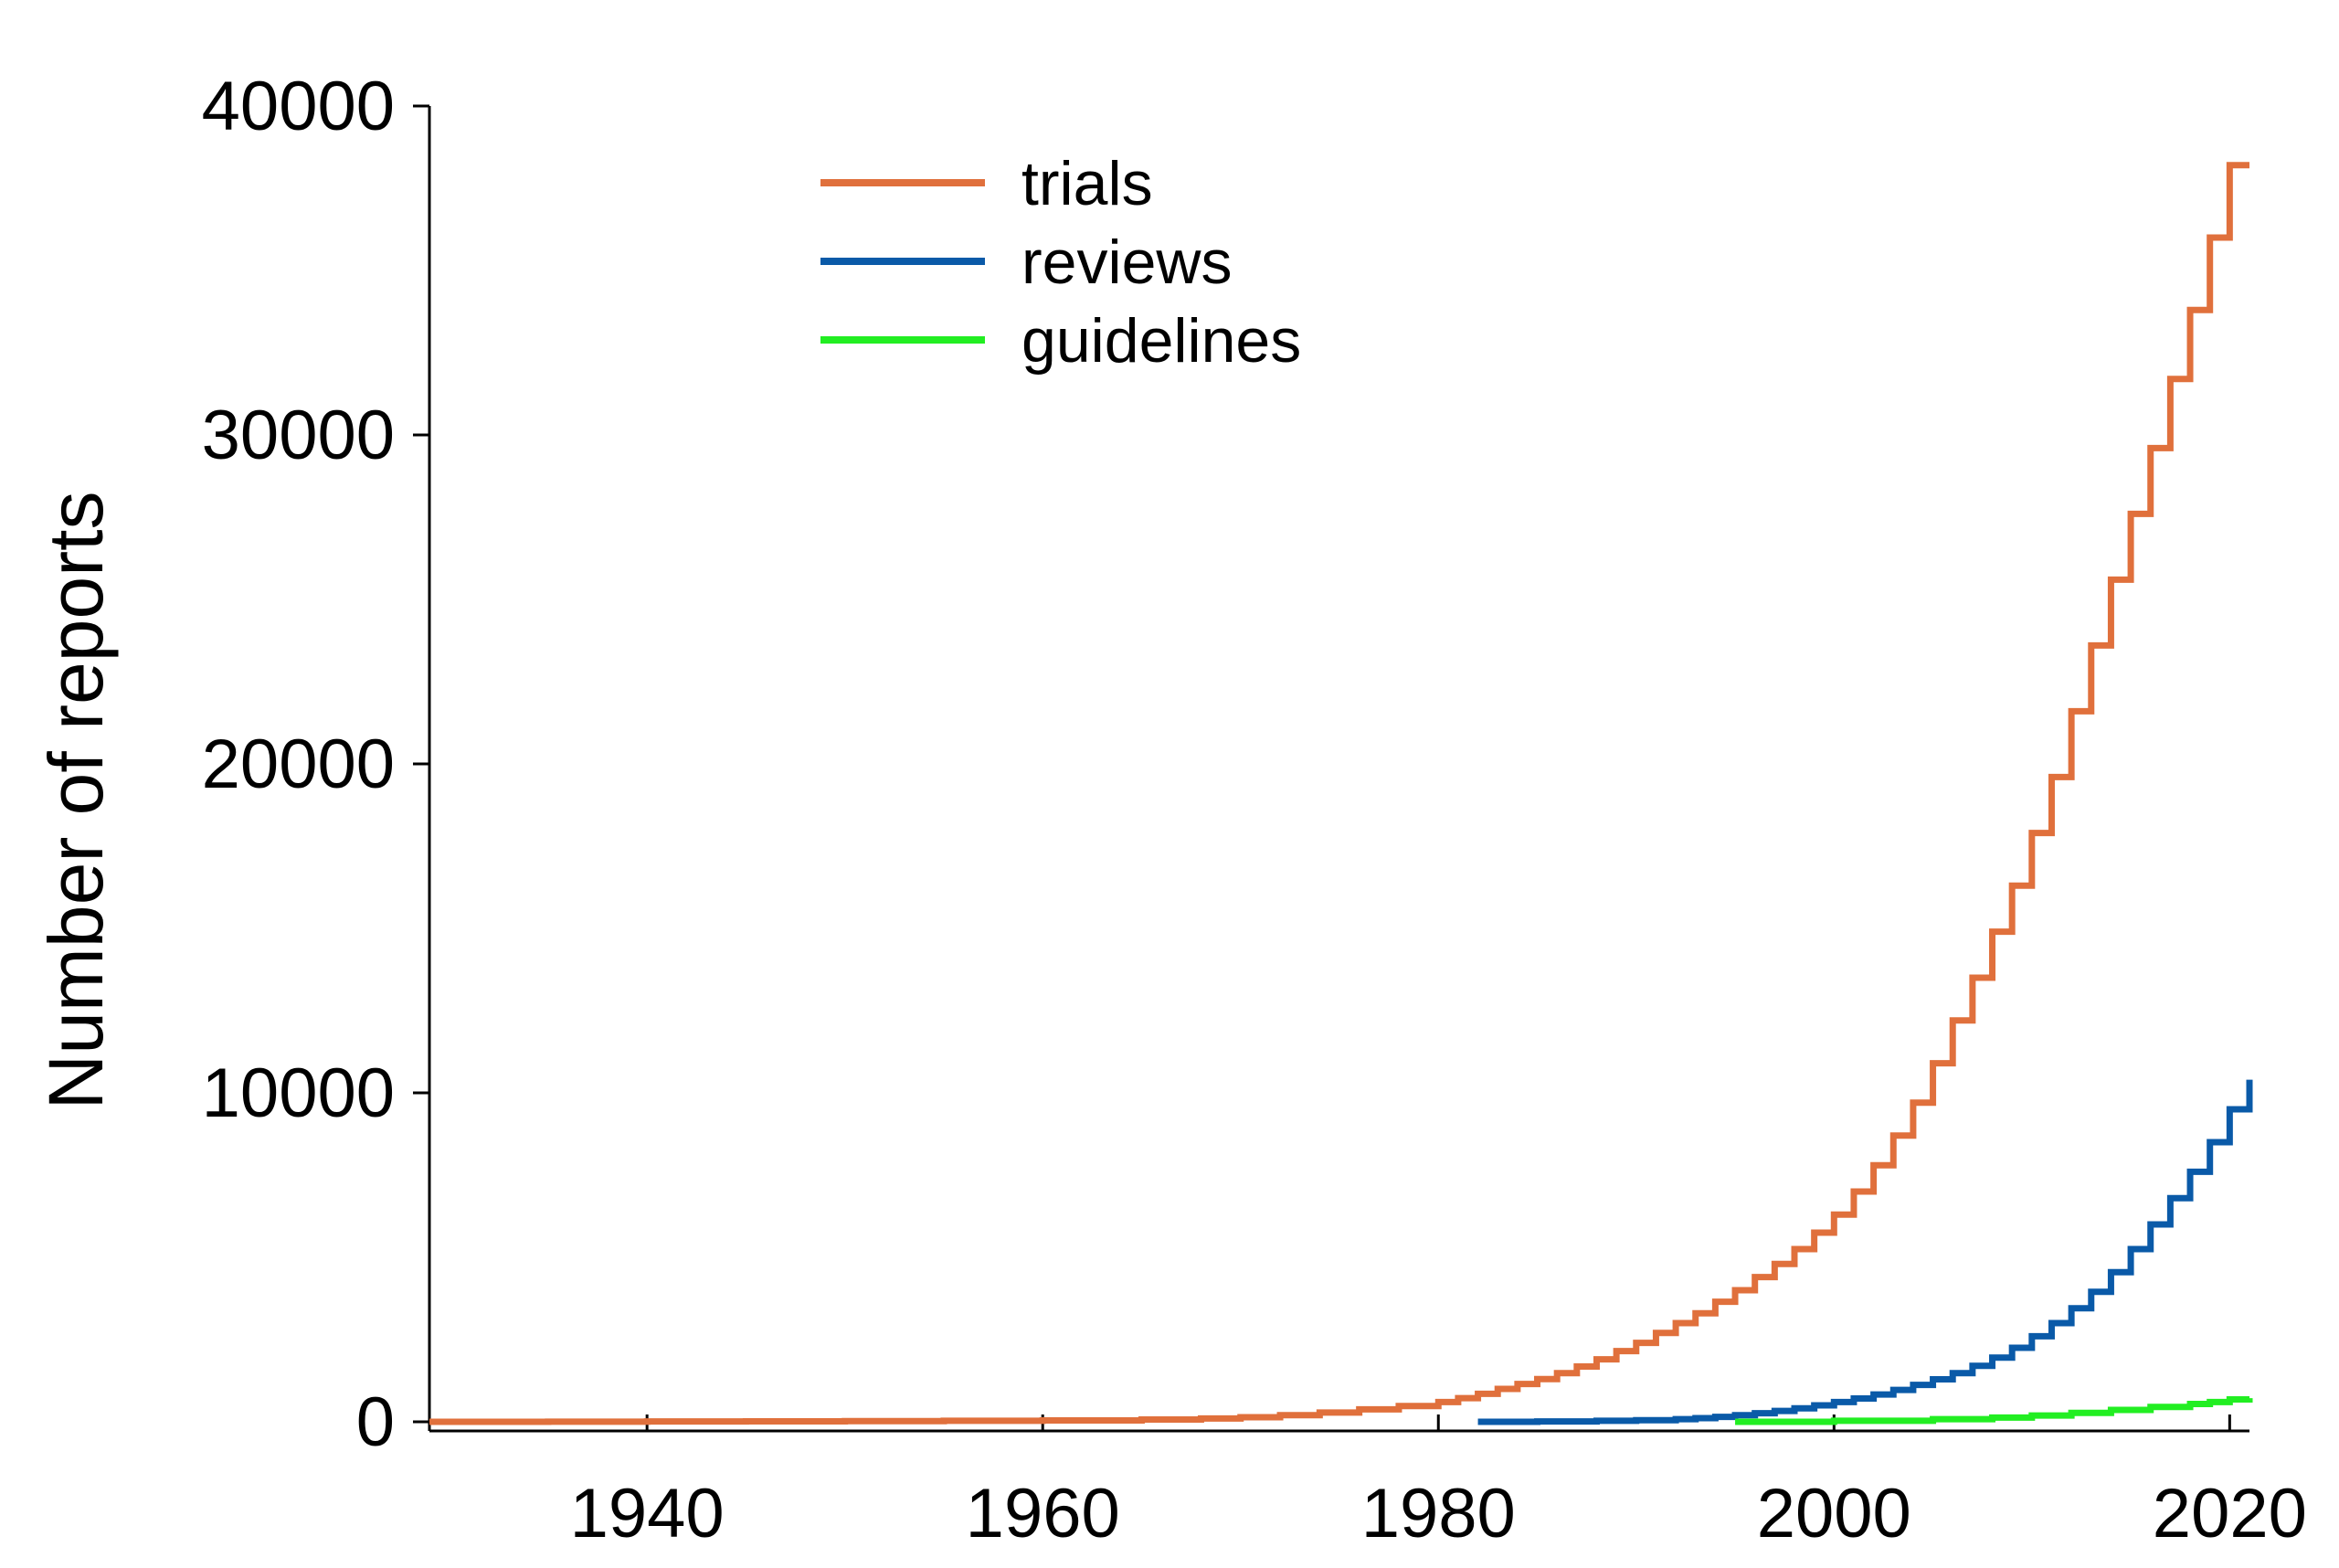 Image resolution: width=2339 pixels, height=1568 pixels. I want to click on y-ticks: 0 10000 20000 30000 40000, so click(316, 765).